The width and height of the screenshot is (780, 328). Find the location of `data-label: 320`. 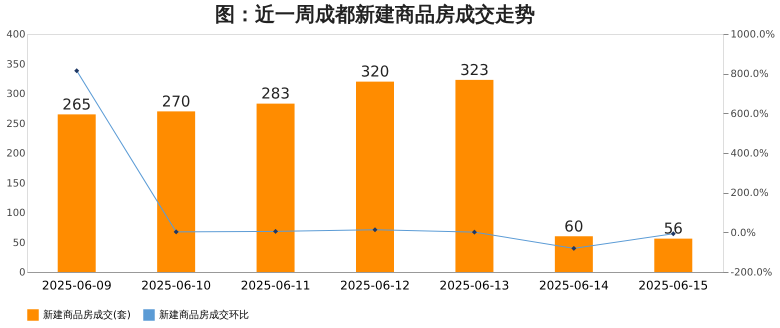

data-label: 320 is located at coordinates (375, 71).